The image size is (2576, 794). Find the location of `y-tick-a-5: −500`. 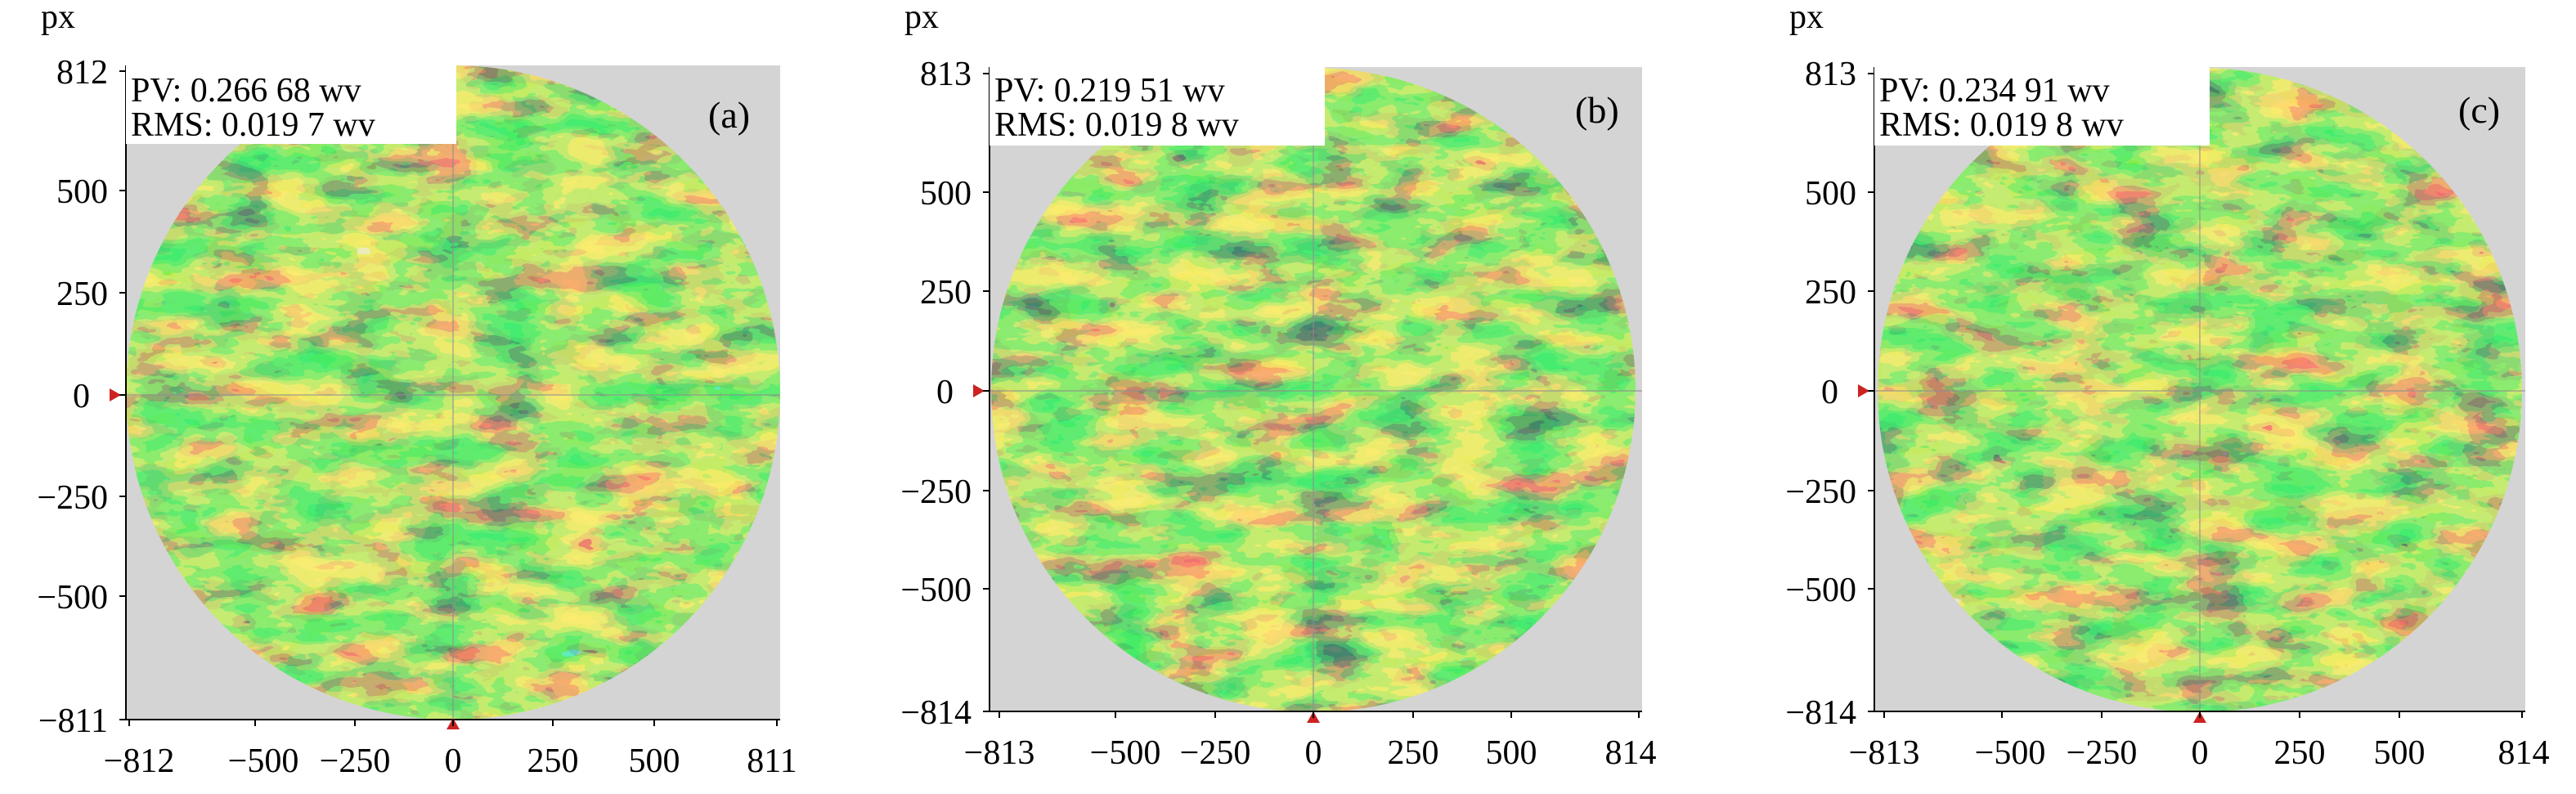

y-tick-a-5: −500 is located at coordinates (72, 598).